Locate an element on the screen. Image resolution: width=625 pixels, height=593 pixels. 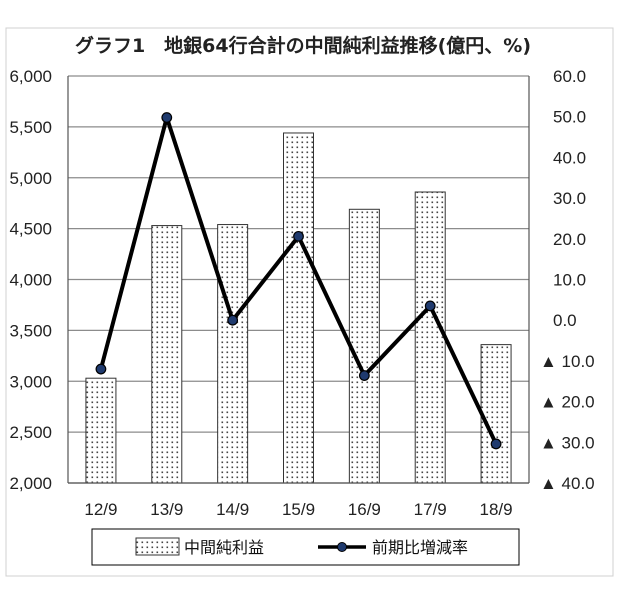
bar-18/9 is located at coordinates (496, 414).